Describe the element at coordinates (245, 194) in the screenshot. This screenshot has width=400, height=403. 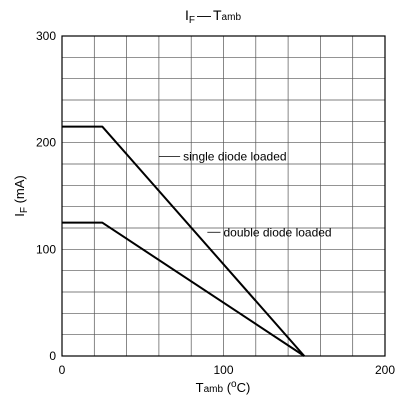
I see `annotations: single diode loaded double diode loaded` at that location.